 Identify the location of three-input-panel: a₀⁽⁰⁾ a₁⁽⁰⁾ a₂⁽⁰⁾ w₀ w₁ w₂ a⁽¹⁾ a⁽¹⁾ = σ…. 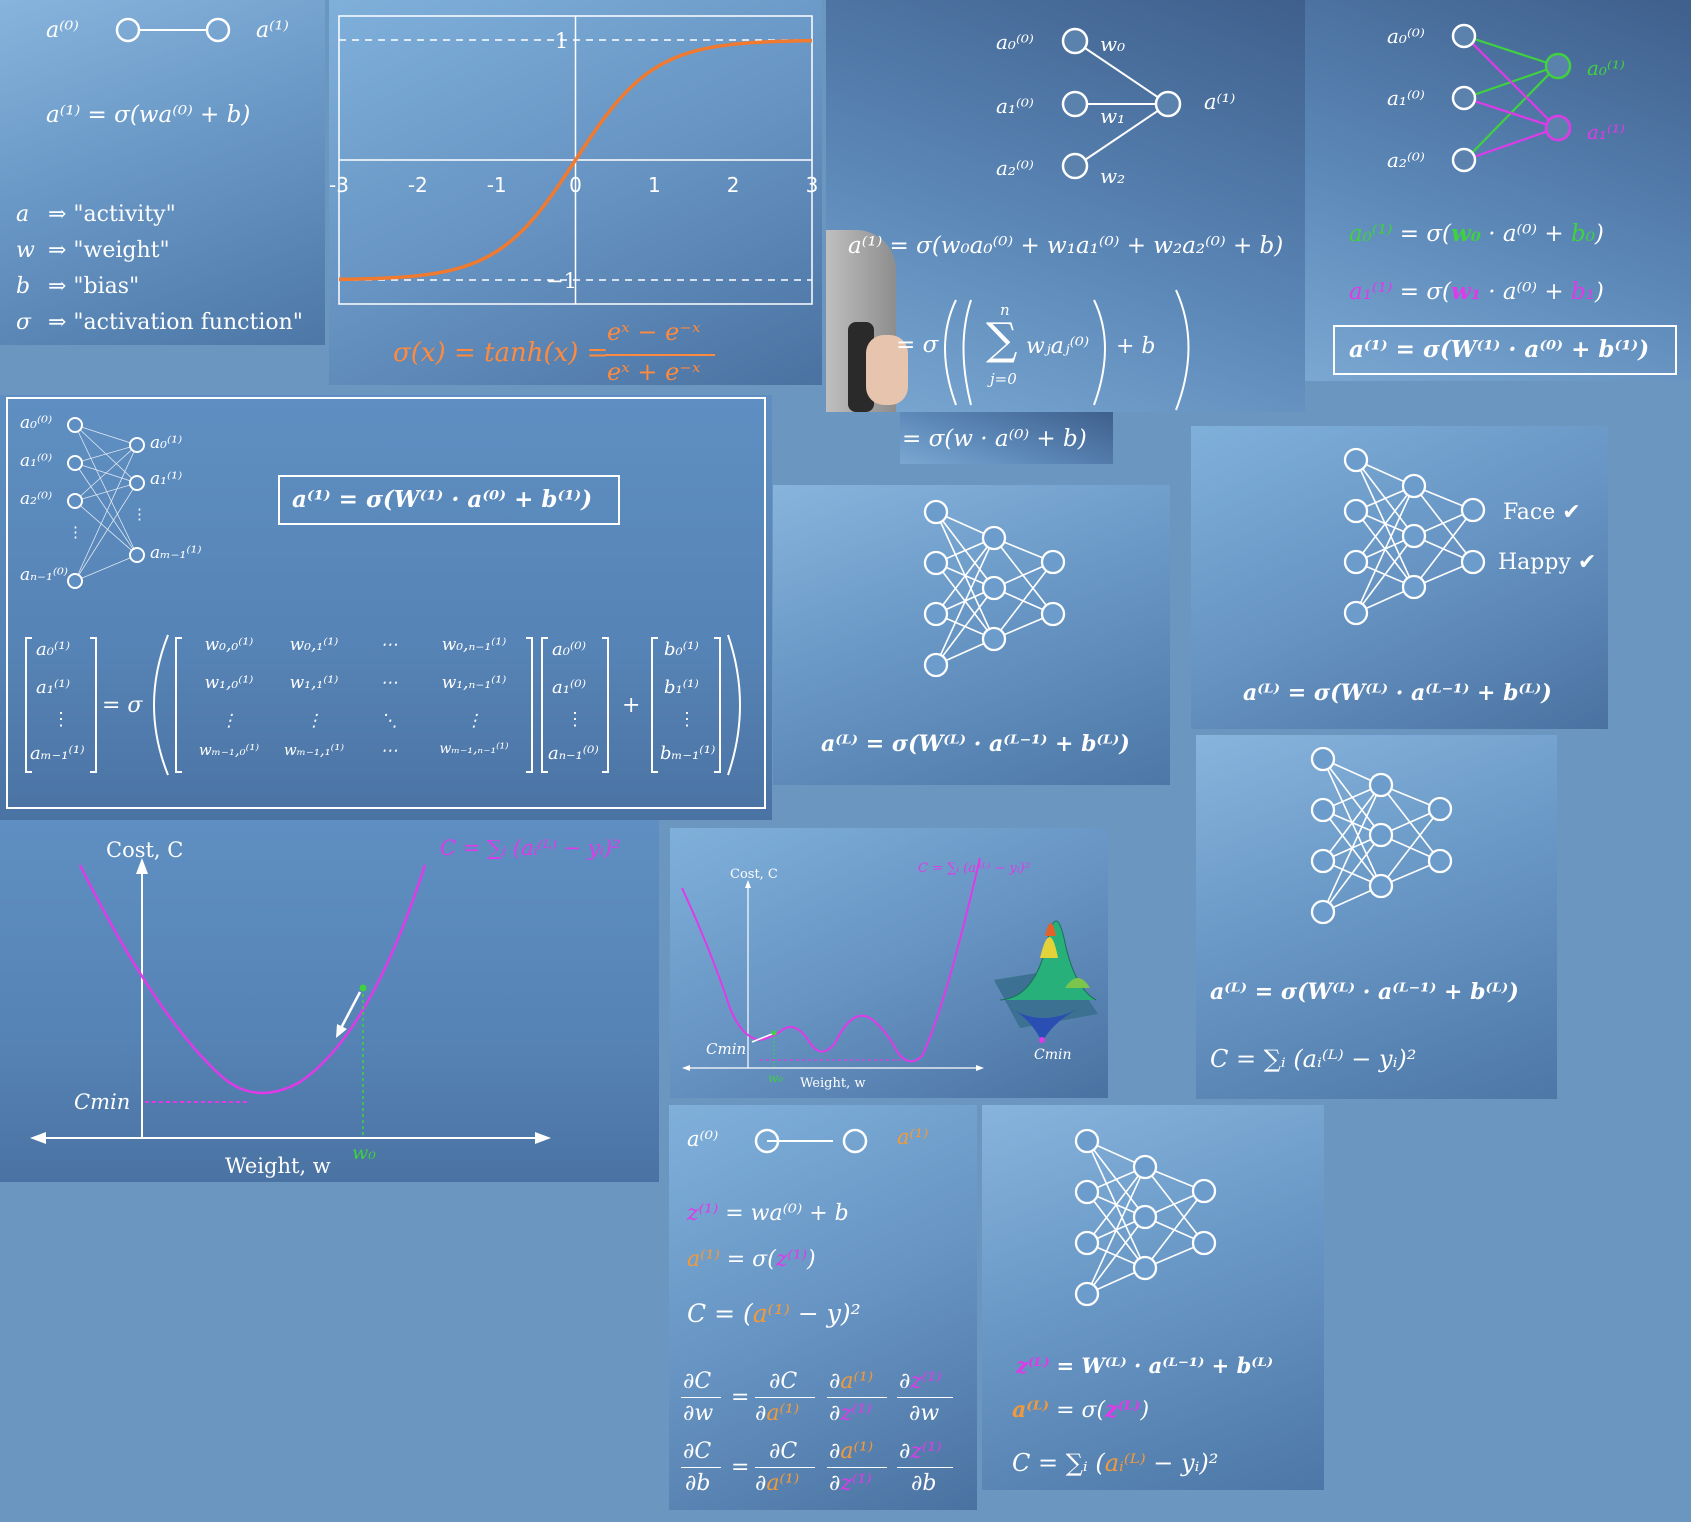
(1065, 206).